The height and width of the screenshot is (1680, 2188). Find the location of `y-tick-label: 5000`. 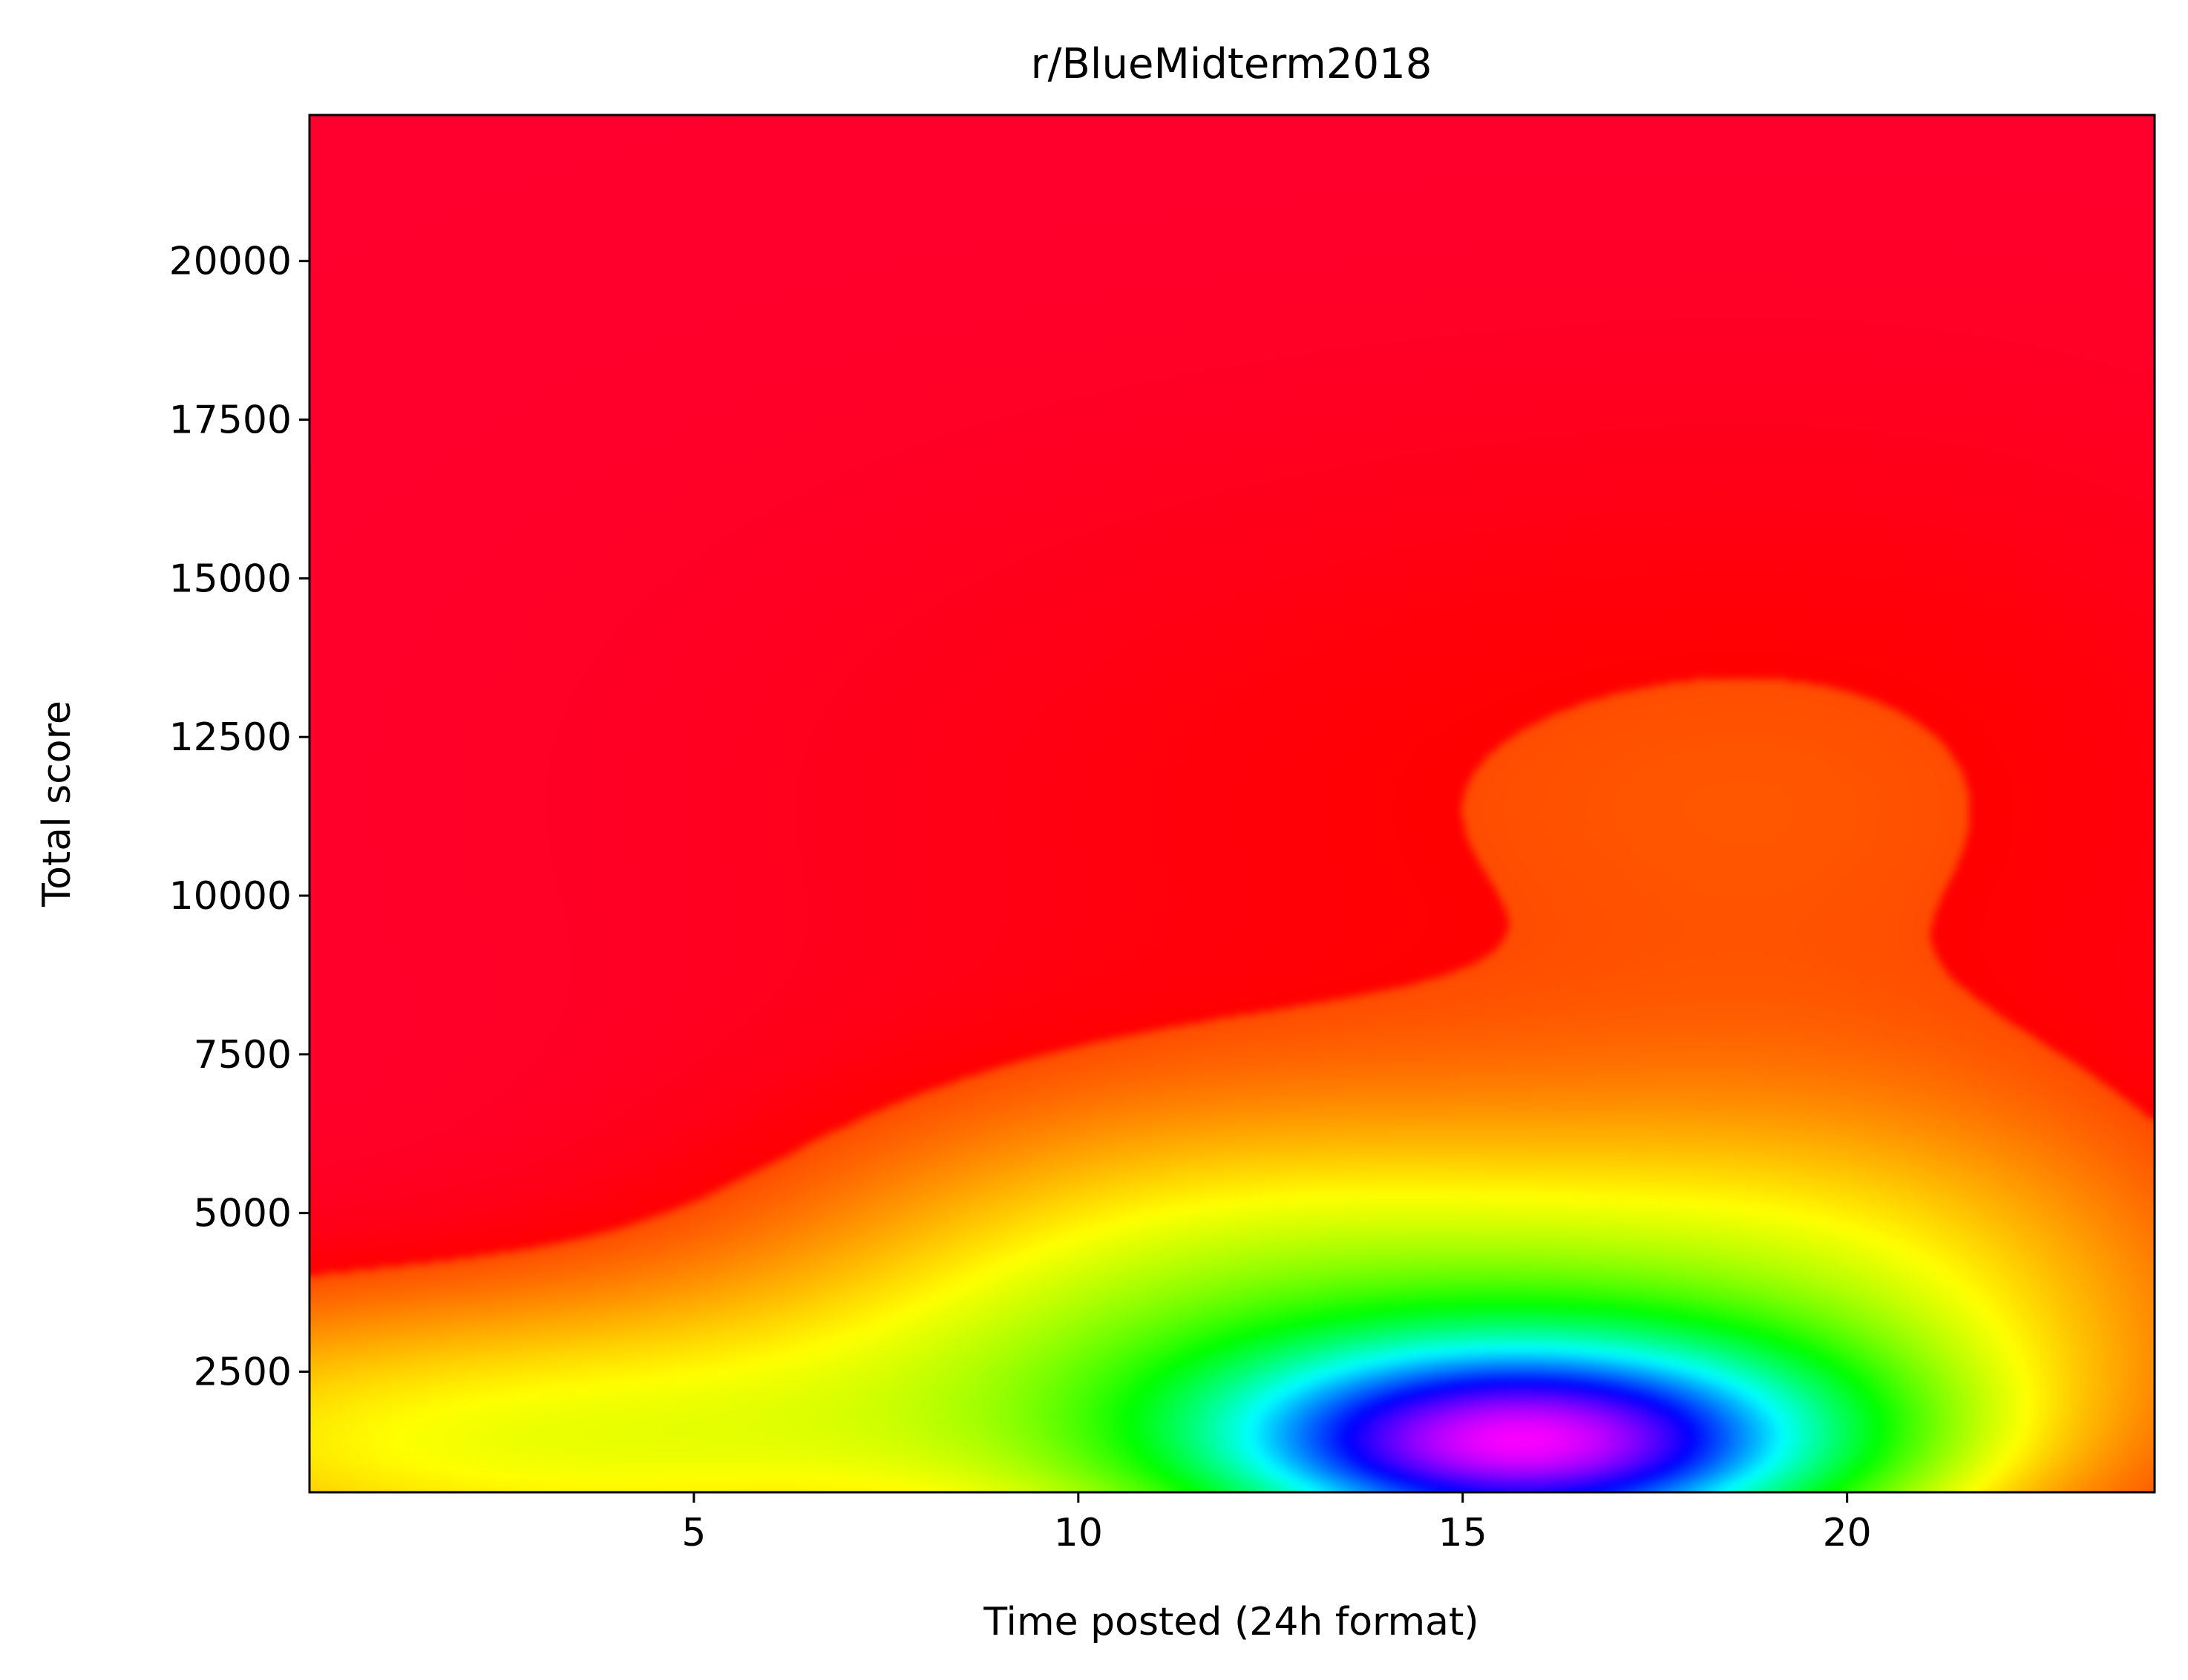

y-tick-label: 5000 is located at coordinates (243, 1214).